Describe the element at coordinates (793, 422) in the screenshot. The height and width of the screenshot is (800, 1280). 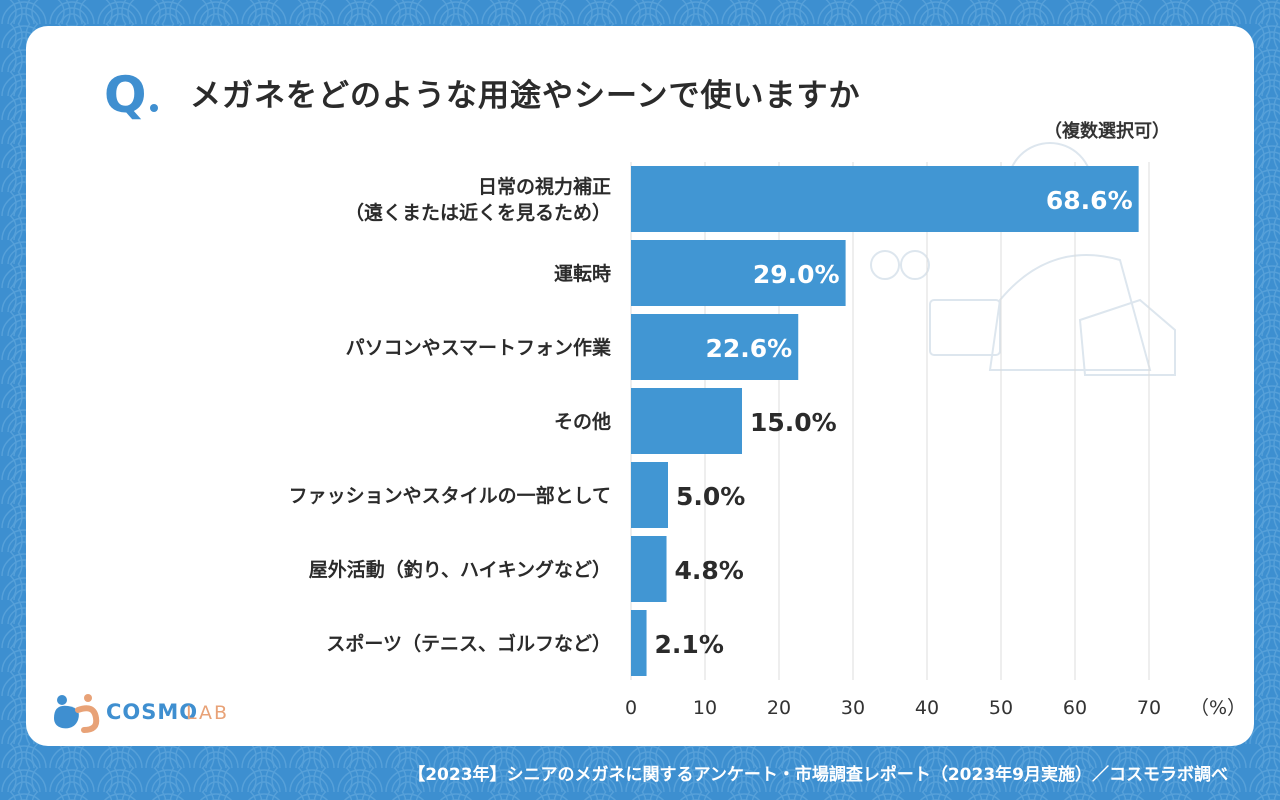
I see `bar-value-label: 15.0%` at that location.